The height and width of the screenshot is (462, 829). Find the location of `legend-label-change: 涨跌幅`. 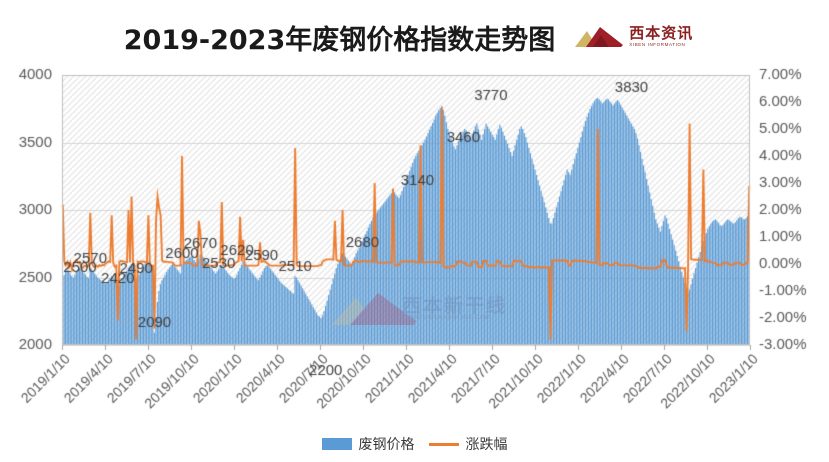

legend-label-change: 涨跌幅 is located at coordinates (486, 445).